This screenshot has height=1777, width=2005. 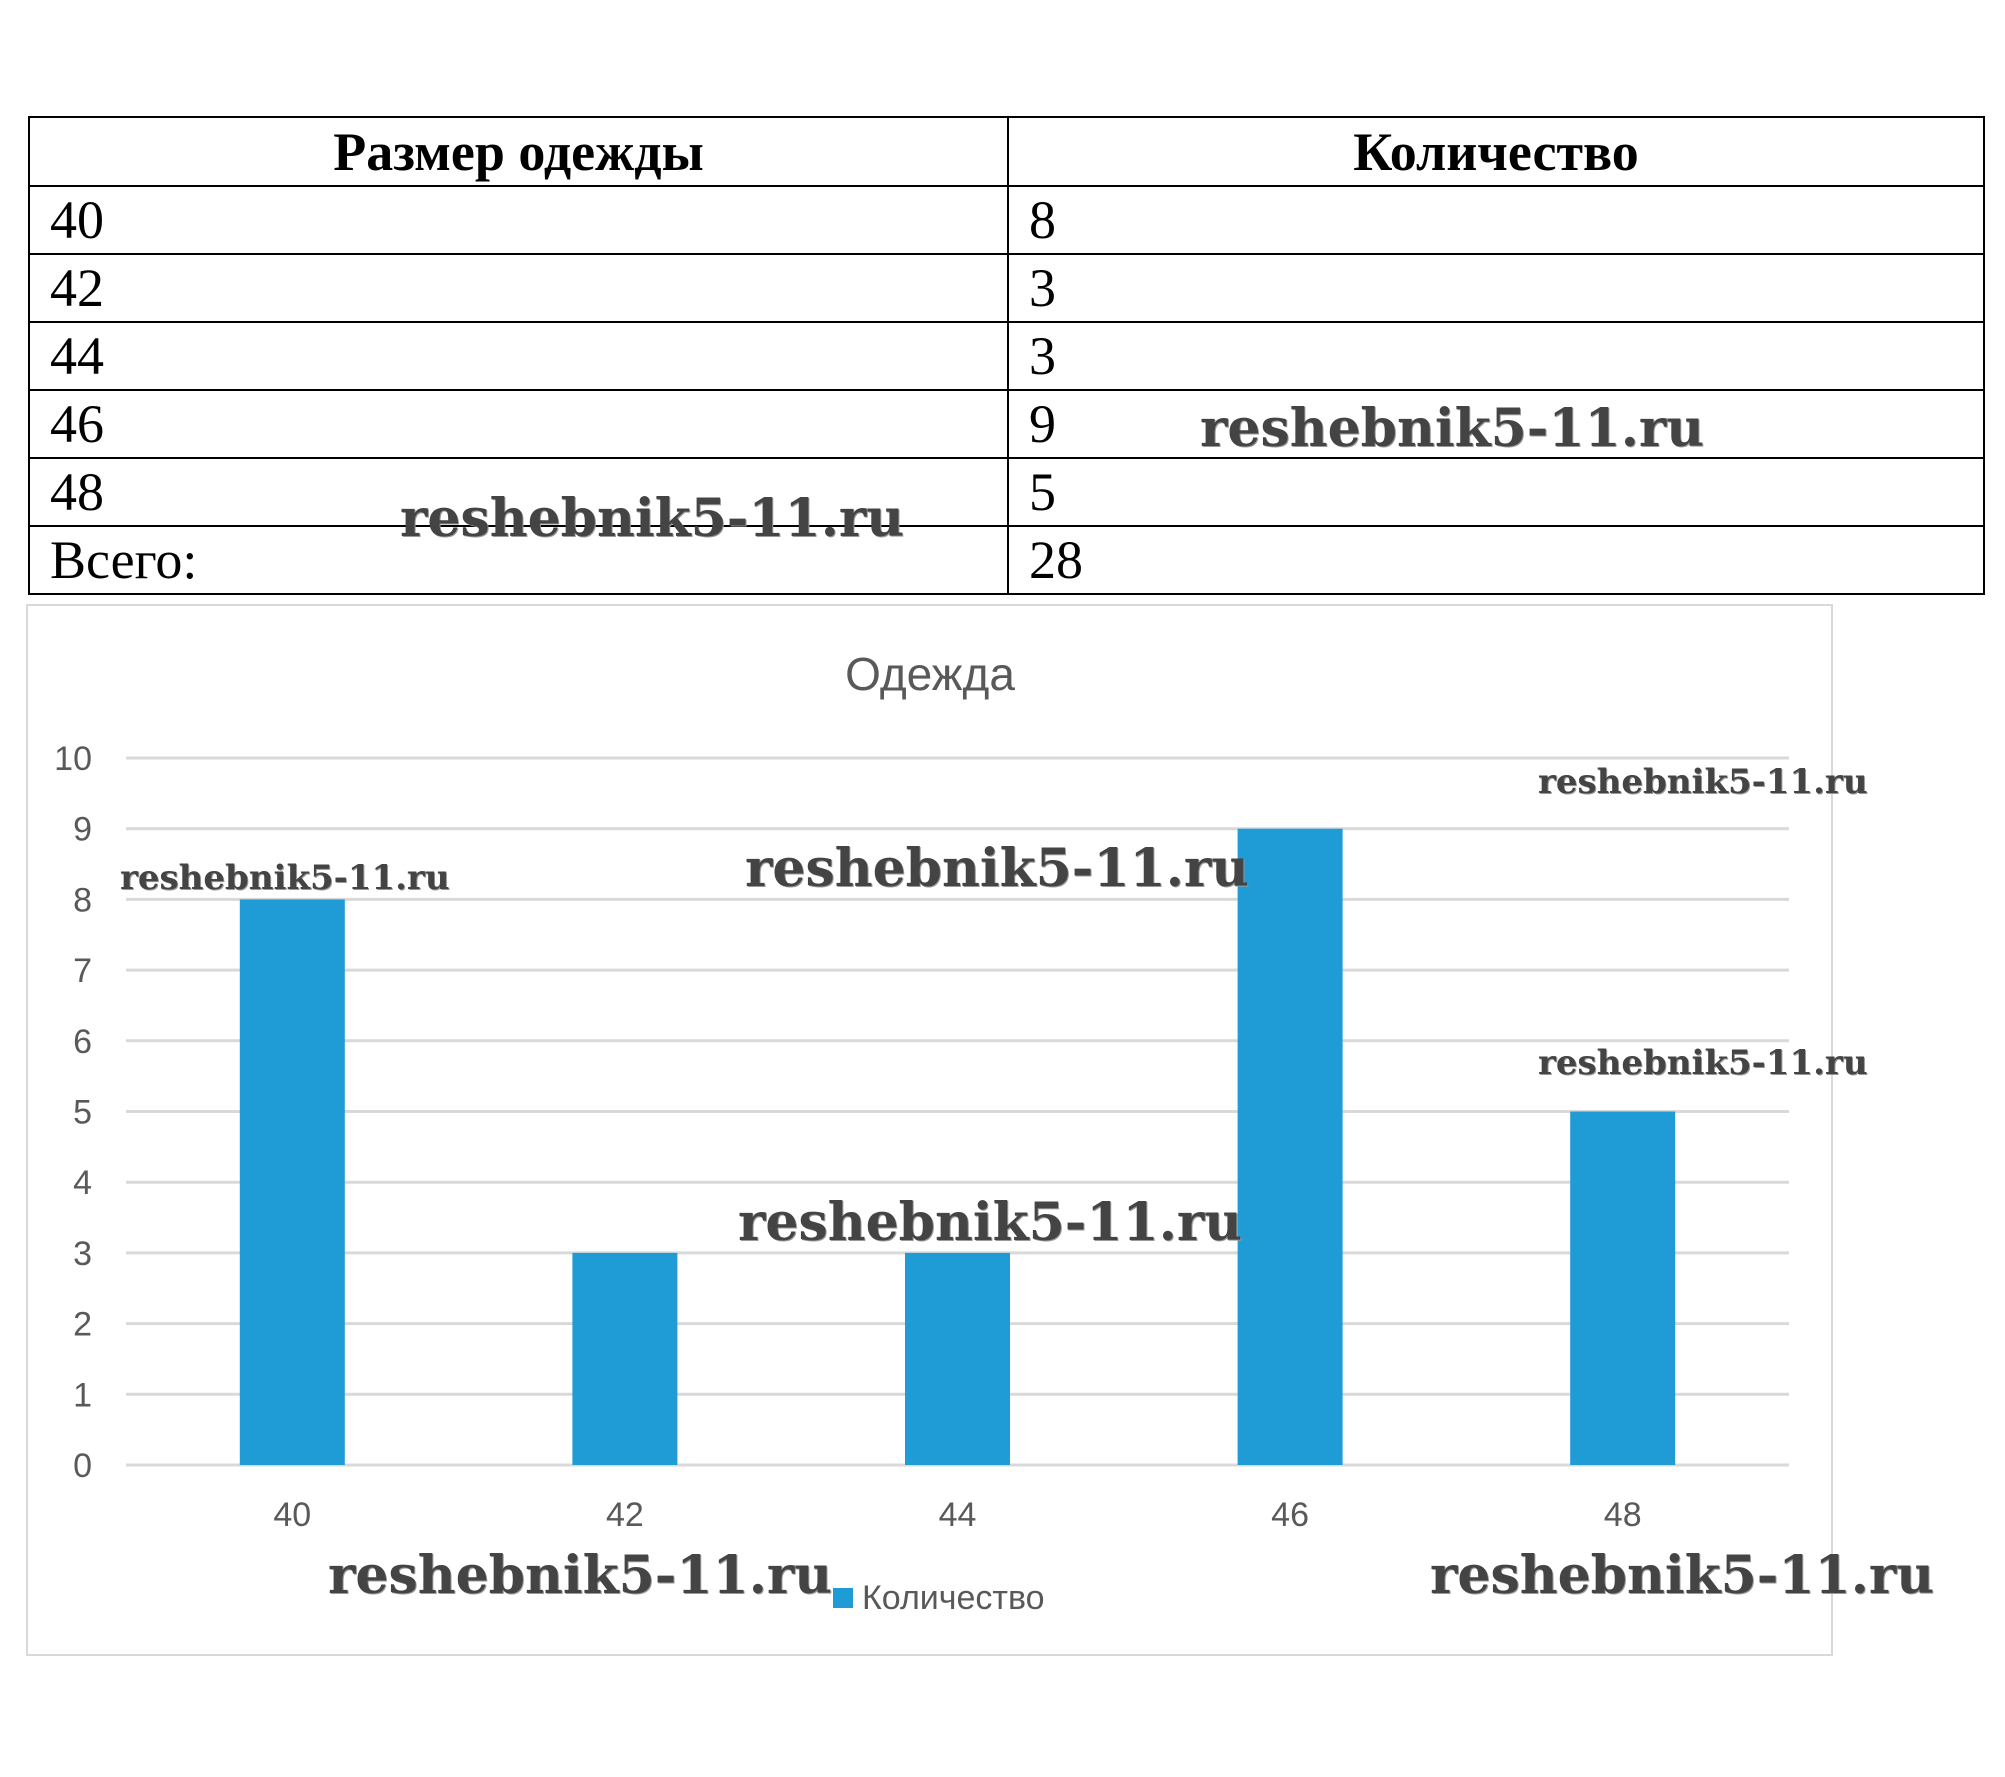 I want to click on cell-size: 48, so click(x=518, y=492).